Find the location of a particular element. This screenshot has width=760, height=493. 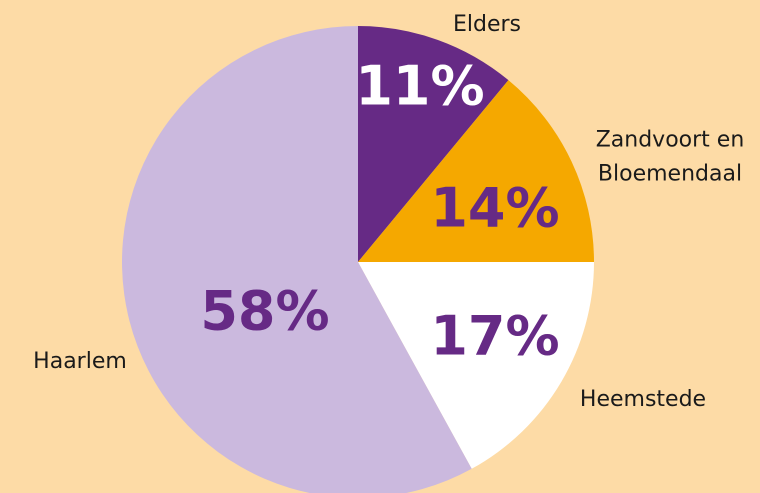

data-label: 58% is located at coordinates (264, 311).